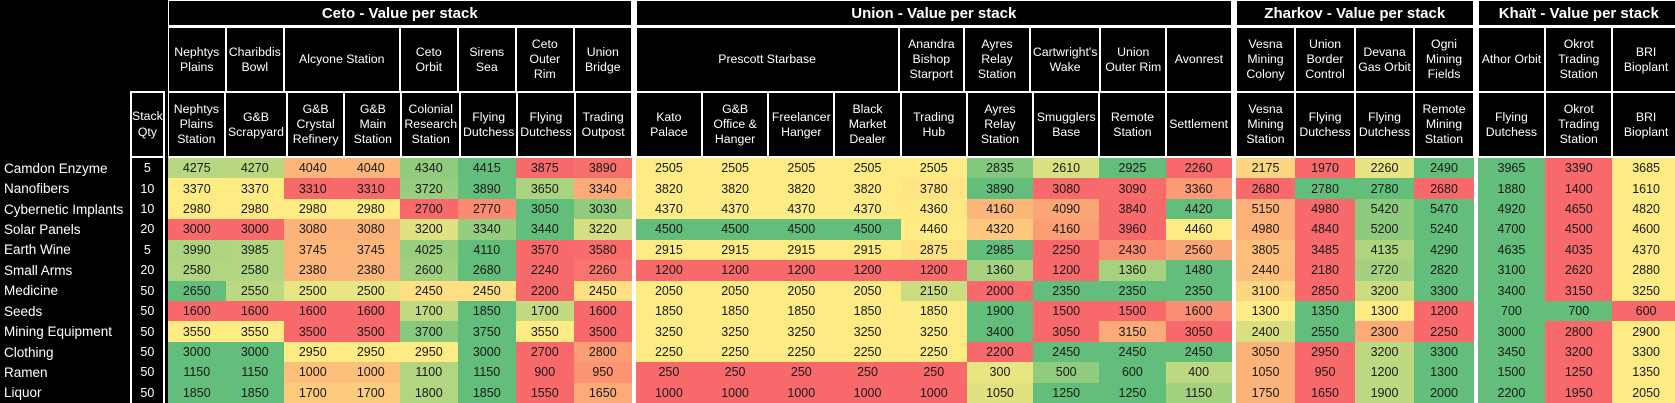 This screenshot has width=1675, height=403. Describe the element at coordinates (1579, 59) in the screenshot. I see `location-header-cell: Okrot Trading Station` at that location.